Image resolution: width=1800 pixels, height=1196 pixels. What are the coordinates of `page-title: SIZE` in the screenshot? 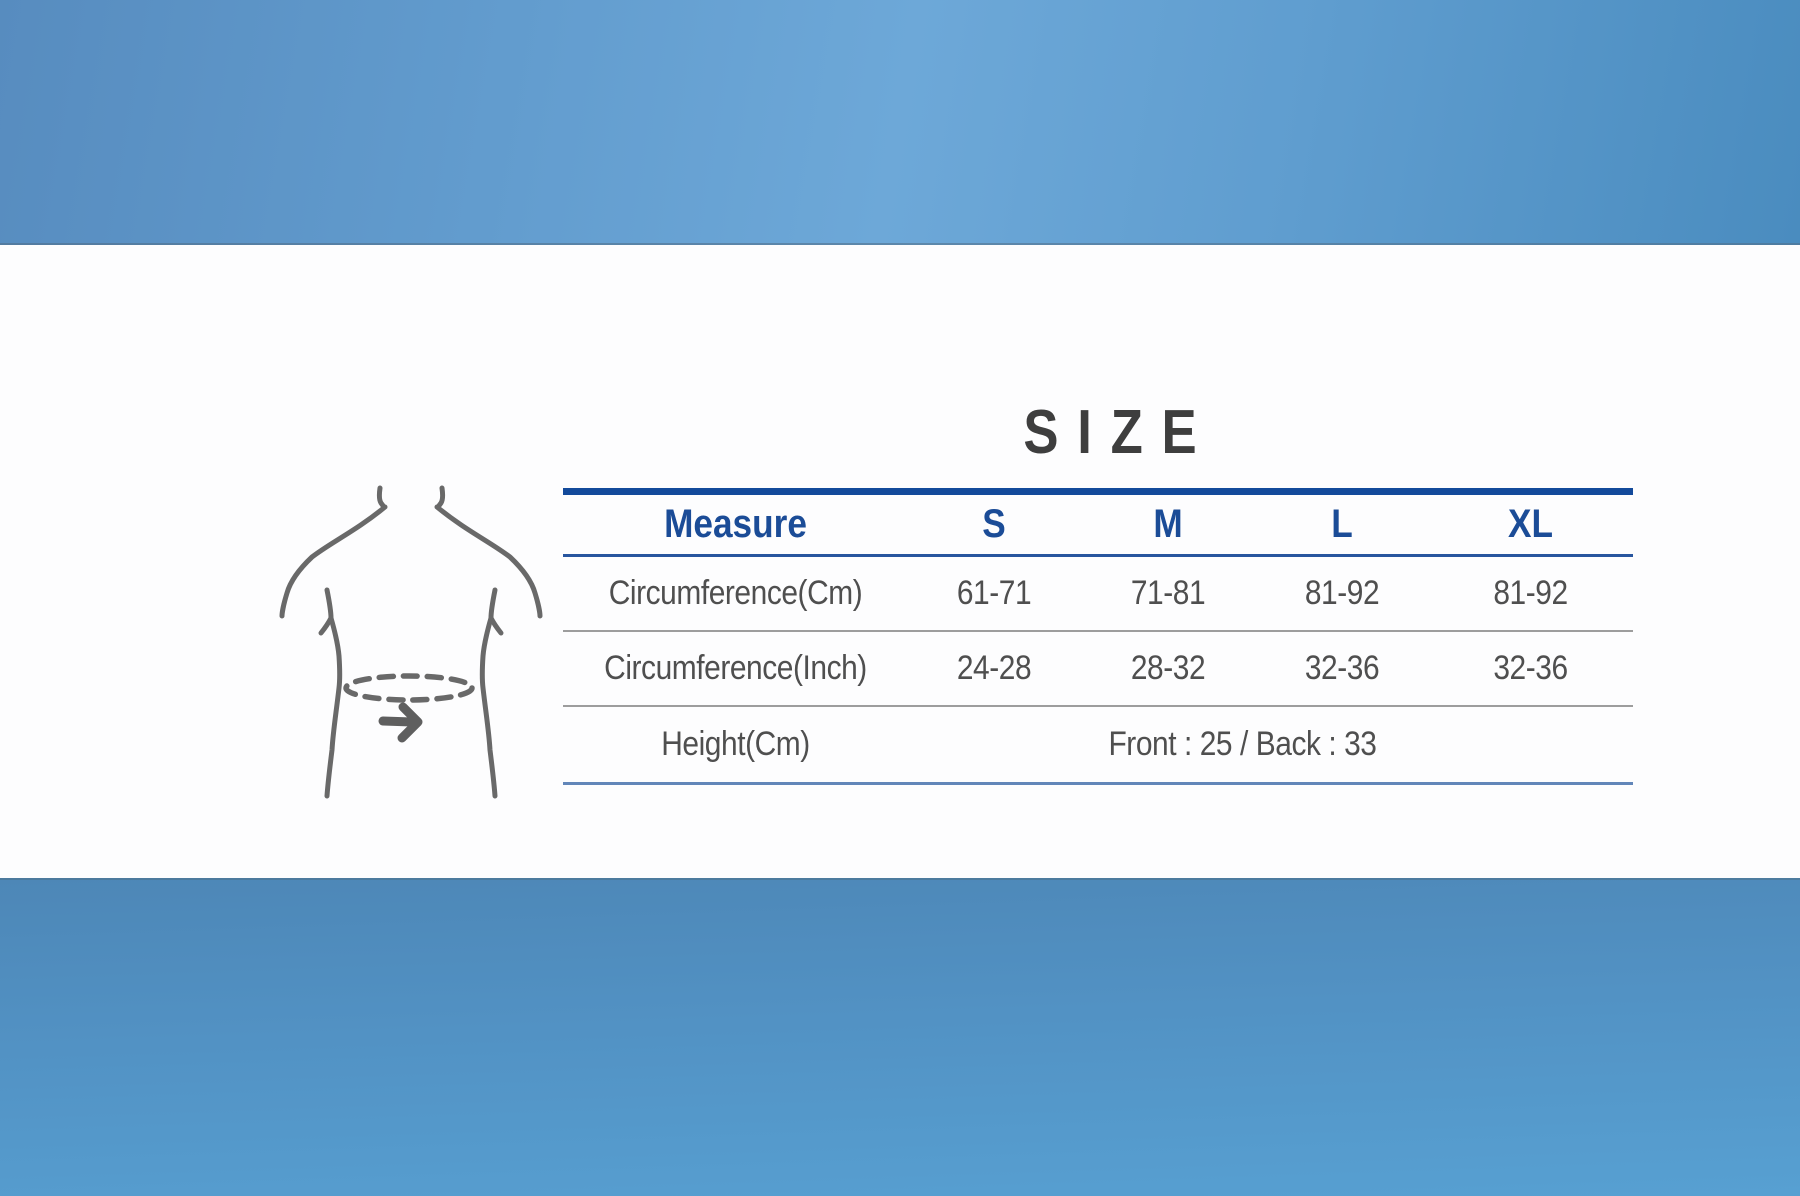 It's located at (1119, 432).